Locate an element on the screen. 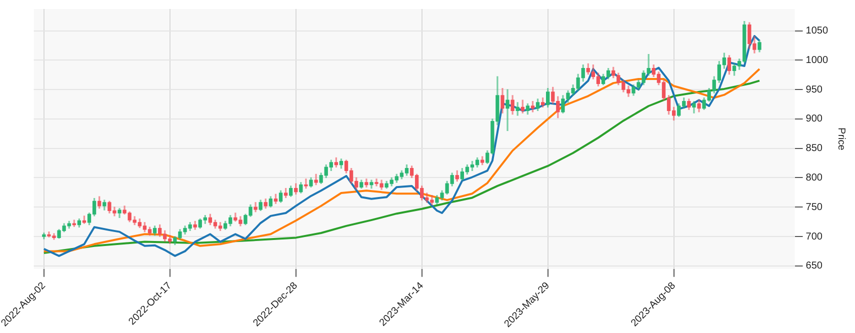 The image size is (855, 333). y-tick-label: 1000 is located at coordinates (817, 60).